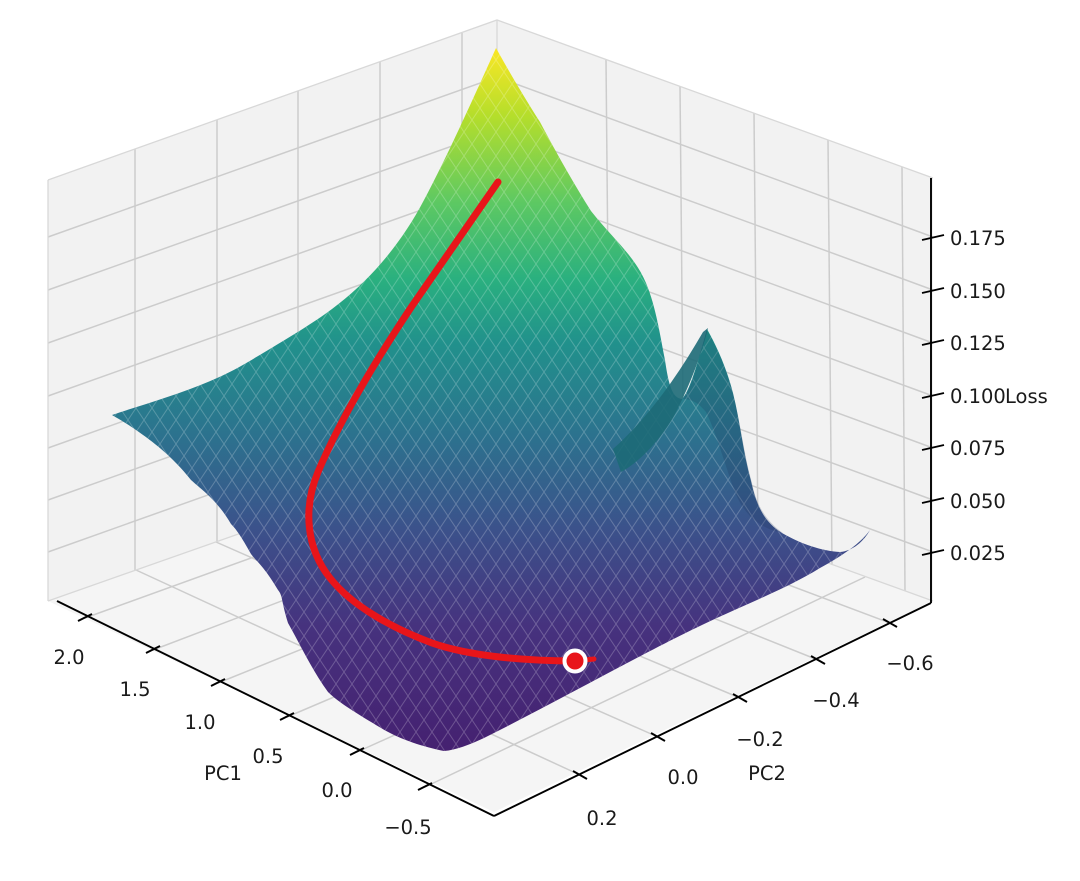 The image size is (1080, 881). What do you see at coordinates (978, 501) in the screenshot?
I see `z-tick-label: 0.050` at bounding box center [978, 501].